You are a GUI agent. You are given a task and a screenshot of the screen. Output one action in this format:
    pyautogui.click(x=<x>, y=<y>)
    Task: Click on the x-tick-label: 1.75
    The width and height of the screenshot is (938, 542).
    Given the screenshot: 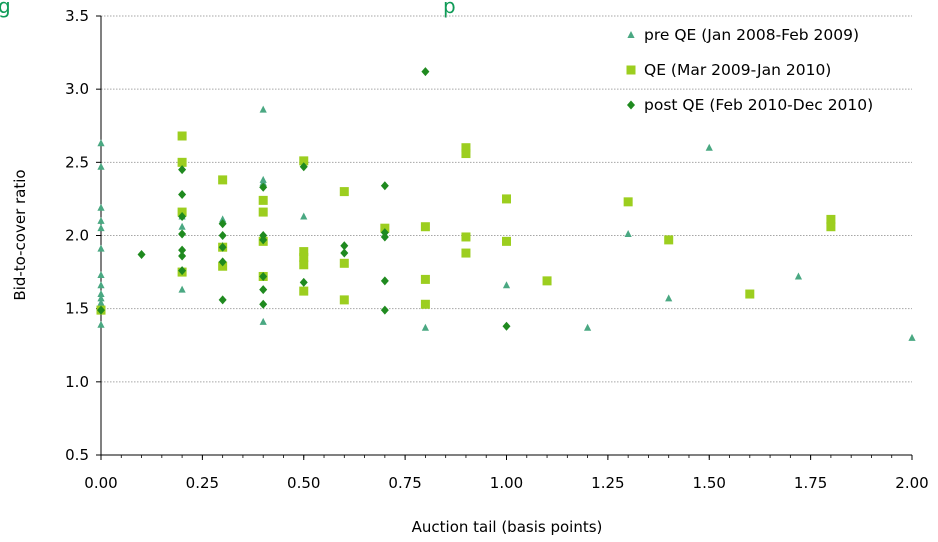 What is the action you would take?
    pyautogui.click(x=810, y=483)
    